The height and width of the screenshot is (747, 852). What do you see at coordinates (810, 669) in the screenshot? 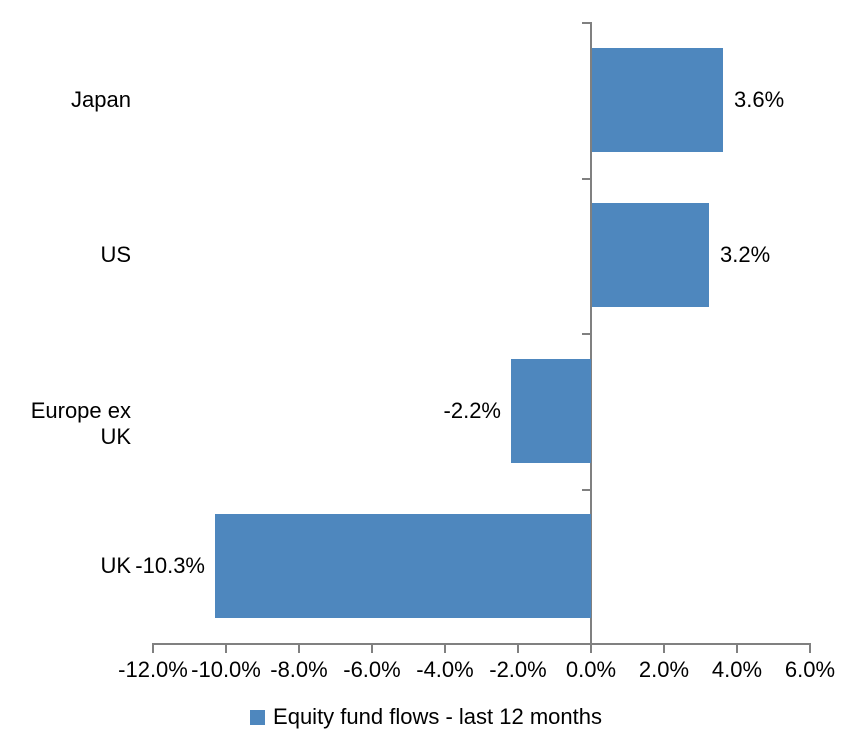
I see `x-axis-tick-label: 6.0%` at bounding box center [810, 669].